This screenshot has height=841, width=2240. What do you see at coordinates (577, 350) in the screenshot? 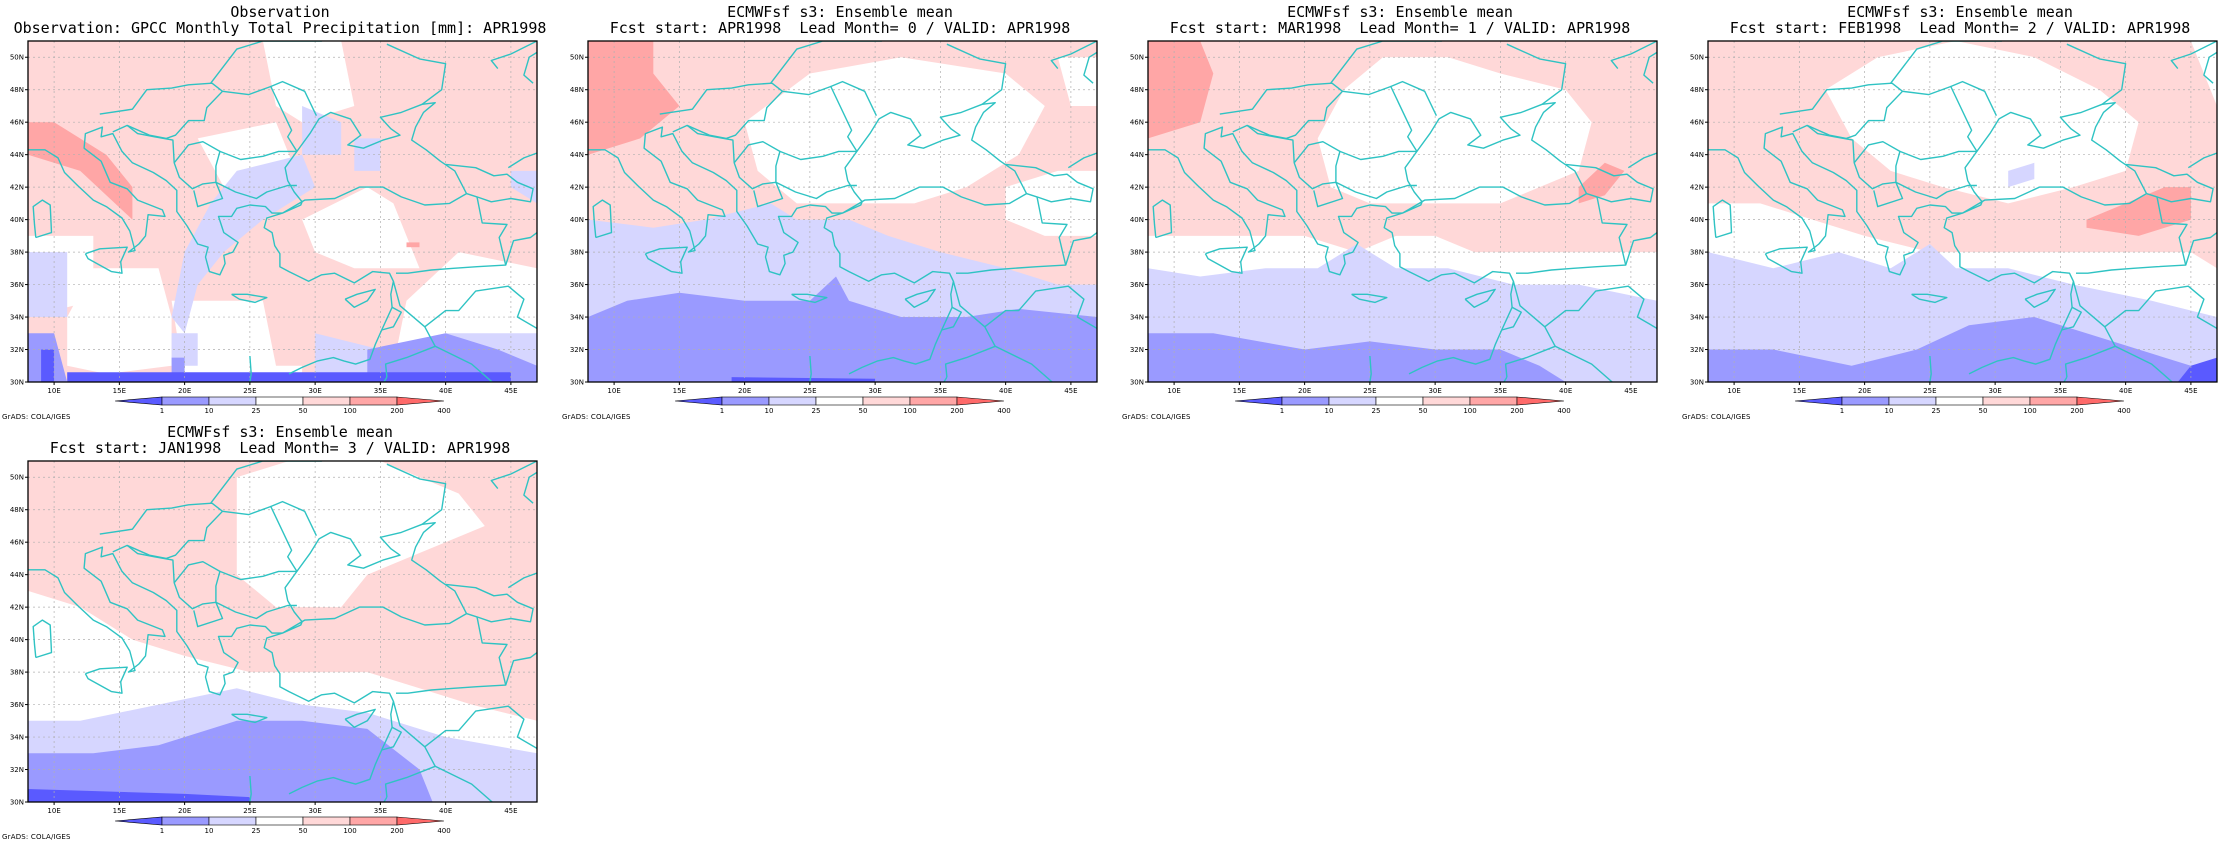
I see `y-tick-label: 32N` at bounding box center [577, 350].